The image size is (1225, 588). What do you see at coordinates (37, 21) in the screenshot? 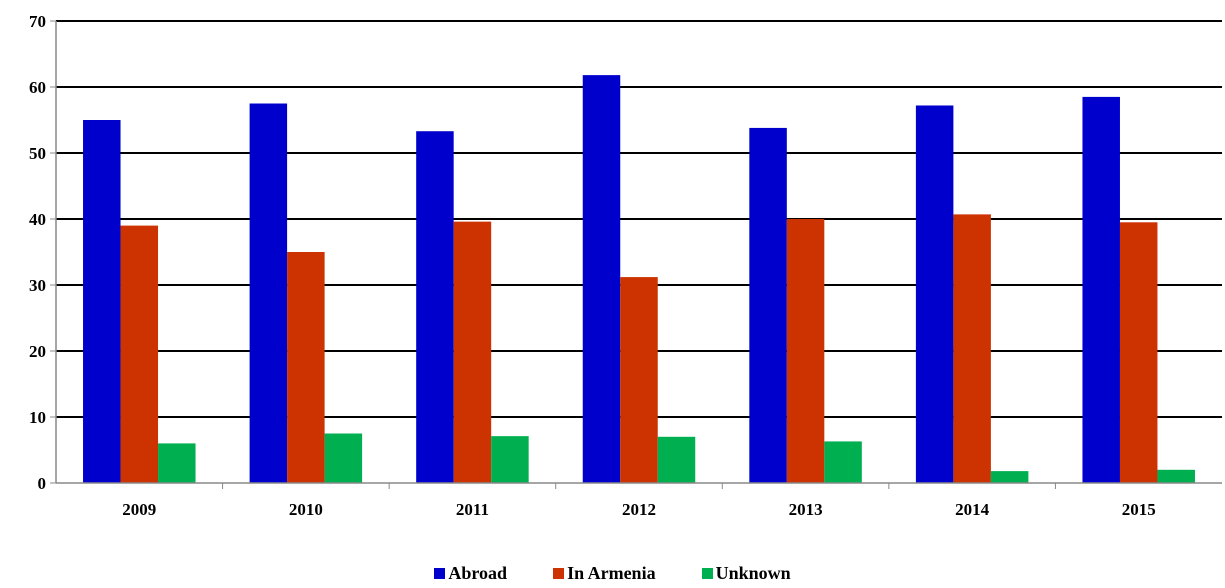
I see `y-tick-label: 70` at bounding box center [37, 21].